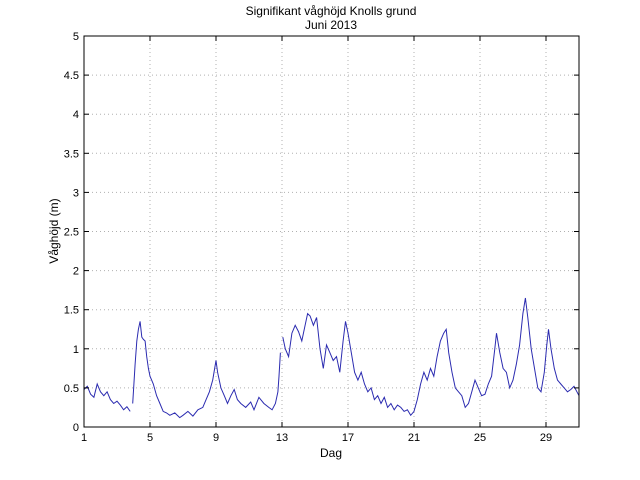 The image size is (640, 480). What do you see at coordinates (71, 154) in the screenshot?
I see `y-tick-label: 3.5` at bounding box center [71, 154].